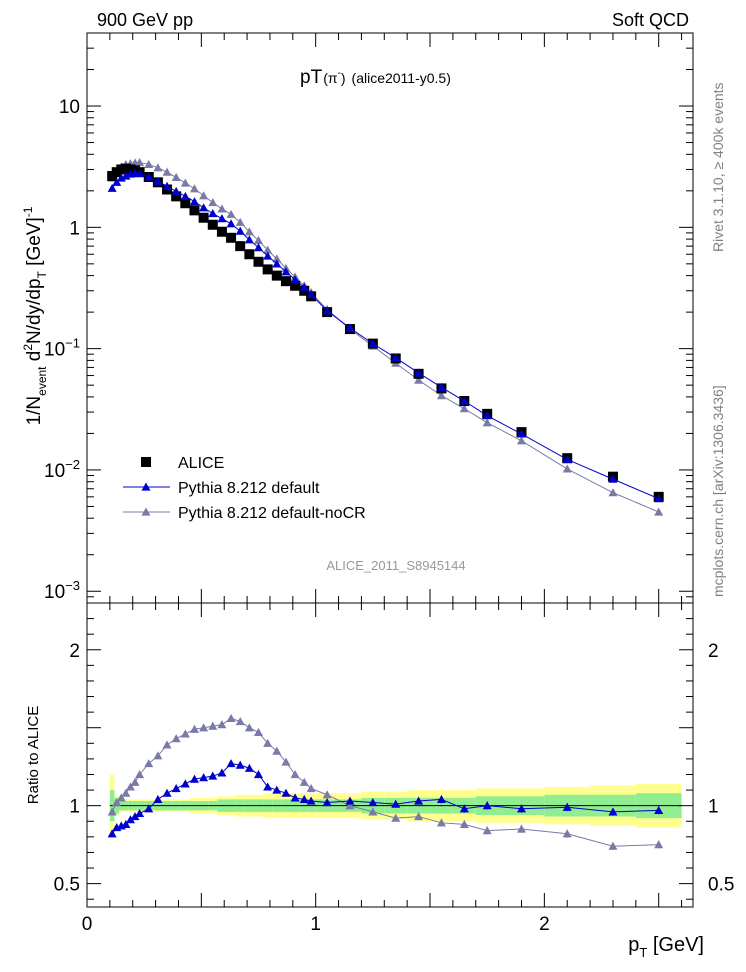  Describe the element at coordinates (33, 755) in the screenshot. I see `ratio-ylabel: Ratio to ALICE` at that location.